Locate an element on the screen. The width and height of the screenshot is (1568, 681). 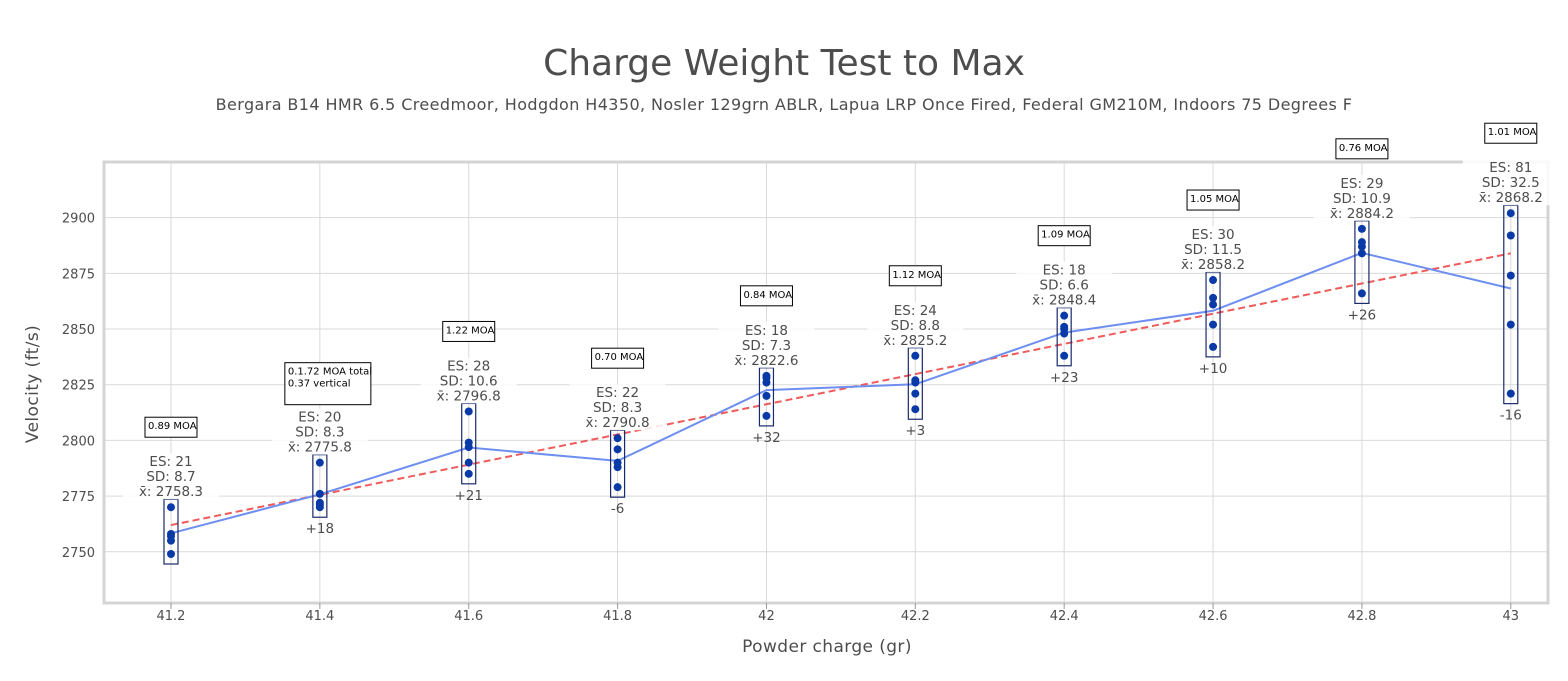
x-tick-label: 41.4 is located at coordinates (319, 616).